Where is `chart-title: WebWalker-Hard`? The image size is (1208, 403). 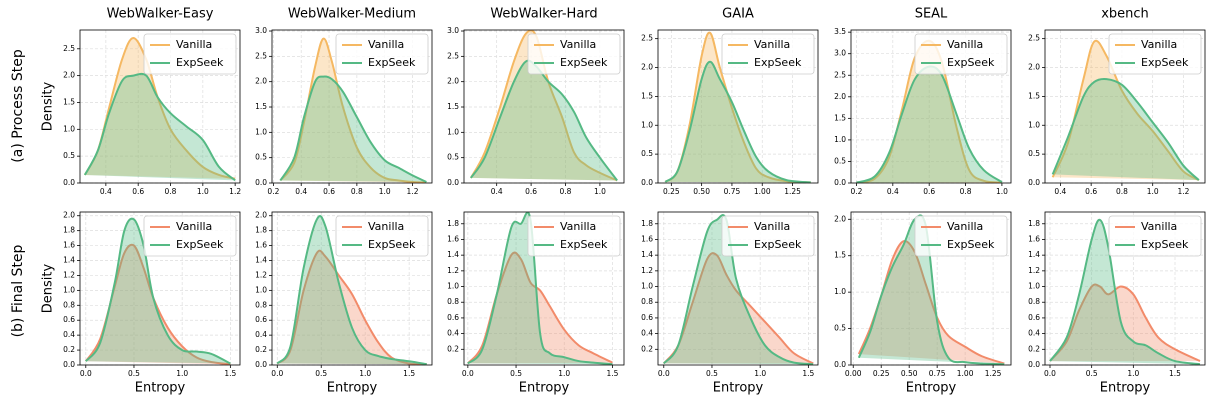 chart-title: WebWalker-Hard is located at coordinates (543, 14).